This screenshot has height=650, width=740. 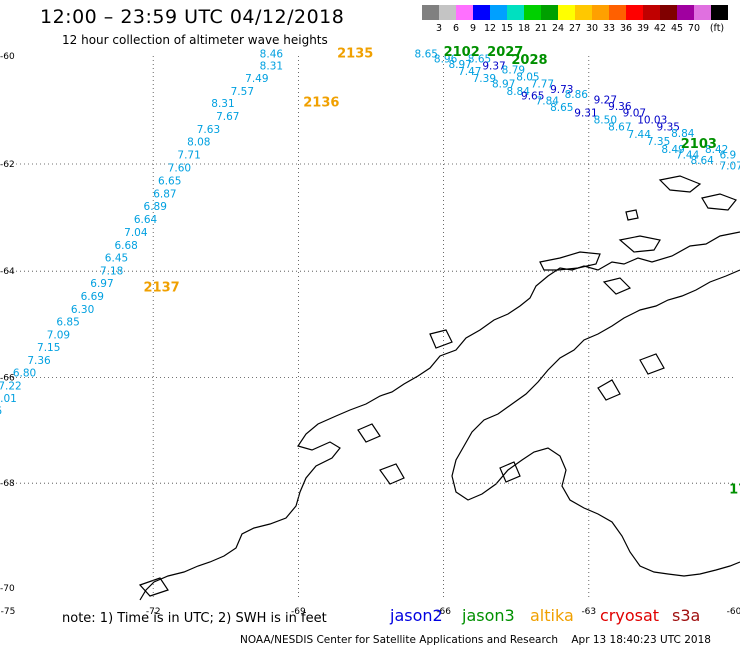 I want to click on latitude-tick-labels: -60 -62 -64 -66 -68 -70, so click(x=7, y=323).